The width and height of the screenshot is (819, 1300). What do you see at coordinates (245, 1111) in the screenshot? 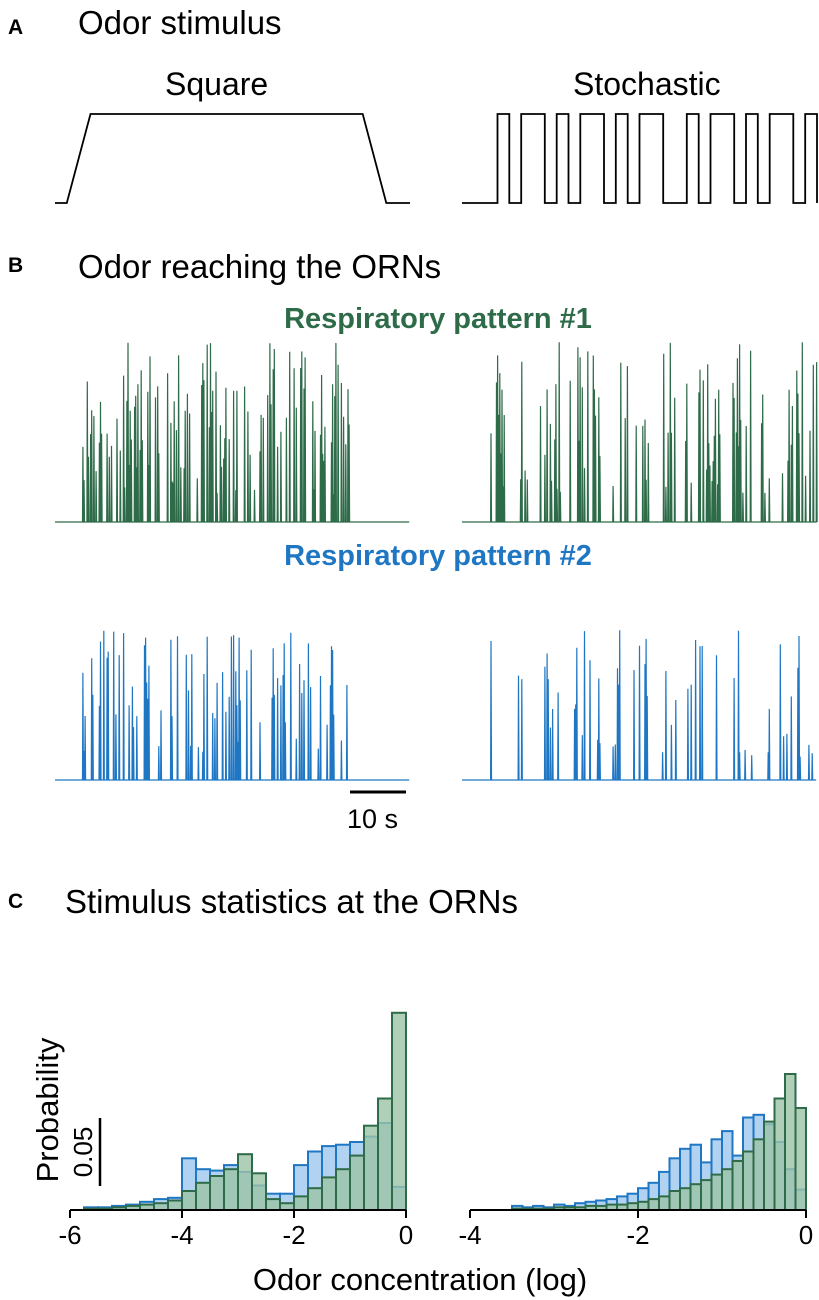
I see `histogram-square` at bounding box center [245, 1111].